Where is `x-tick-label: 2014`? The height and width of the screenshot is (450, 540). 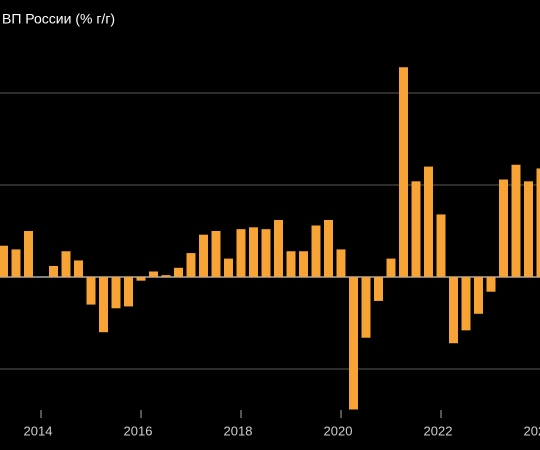 x-tick-label: 2014 is located at coordinates (38, 430).